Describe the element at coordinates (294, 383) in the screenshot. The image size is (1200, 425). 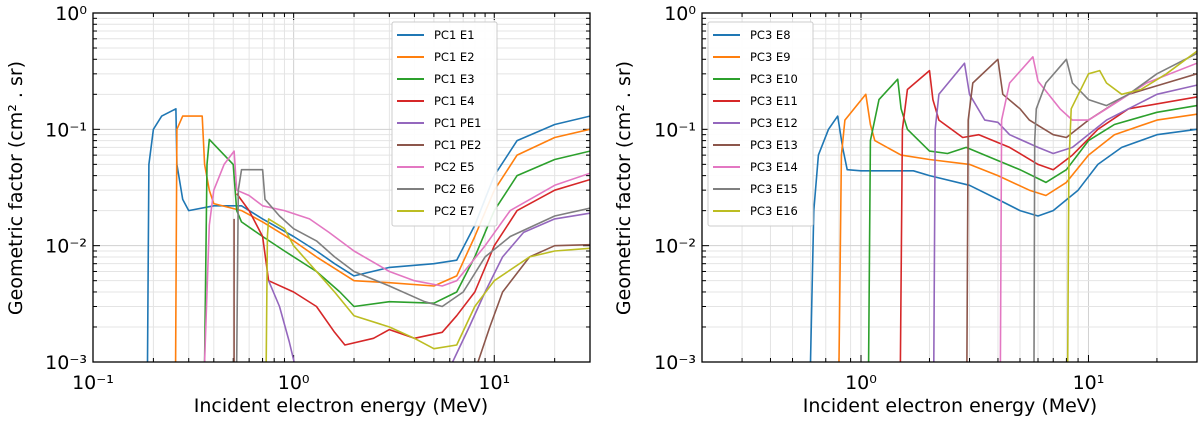
I see `left-x-tick-label: 10⁰` at that location.